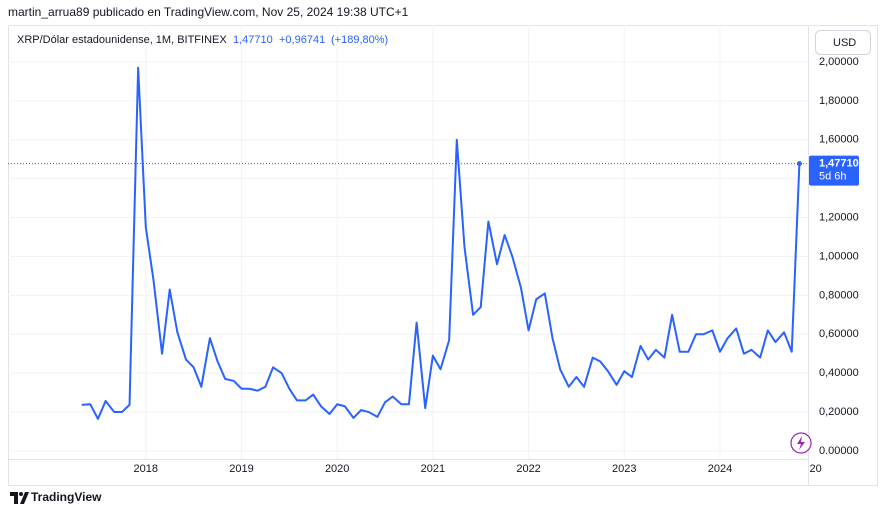  Describe the element at coordinates (839, 164) in the screenshot. I see `last-price-label: 1,47710` at that location.